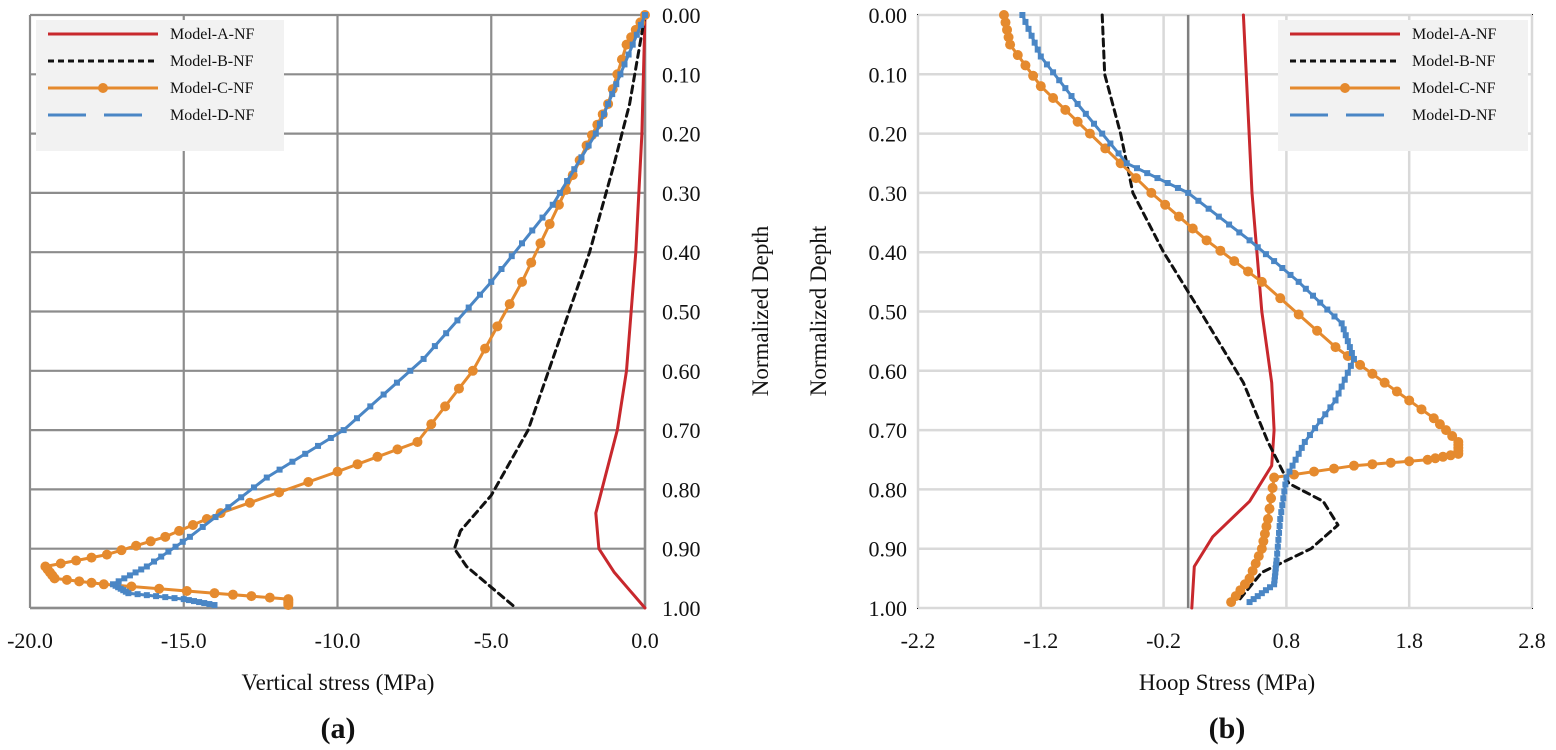 The width and height of the screenshot is (1556, 750). Describe the element at coordinates (681, 74) in the screenshot. I see `y-tick-label: 0.10` at that location.